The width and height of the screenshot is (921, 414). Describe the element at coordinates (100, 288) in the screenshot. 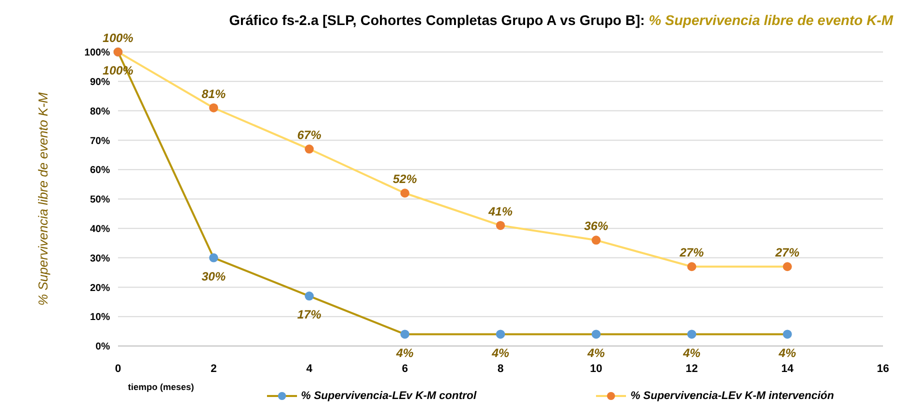

I see `y-tick-label: 20%` at that location.